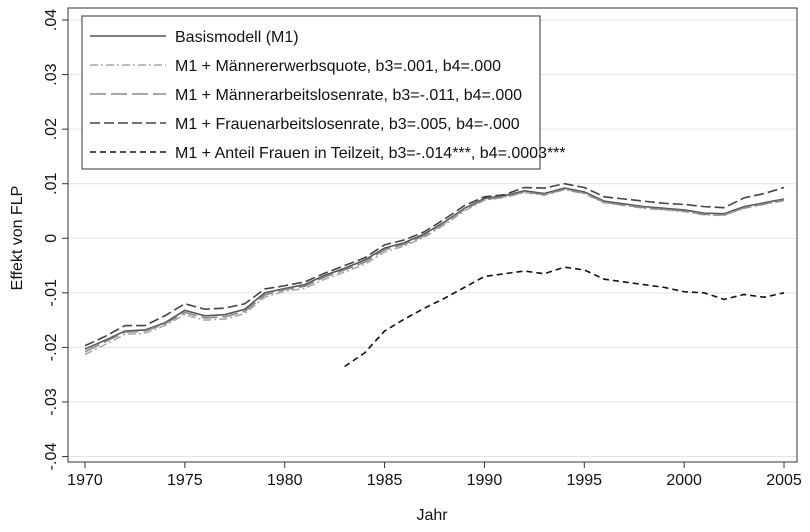 Image resolution: width=810 pixels, height=532 pixels. Describe the element at coordinates (51, 183) in the screenshot. I see `y-tick-label: .01` at that location.